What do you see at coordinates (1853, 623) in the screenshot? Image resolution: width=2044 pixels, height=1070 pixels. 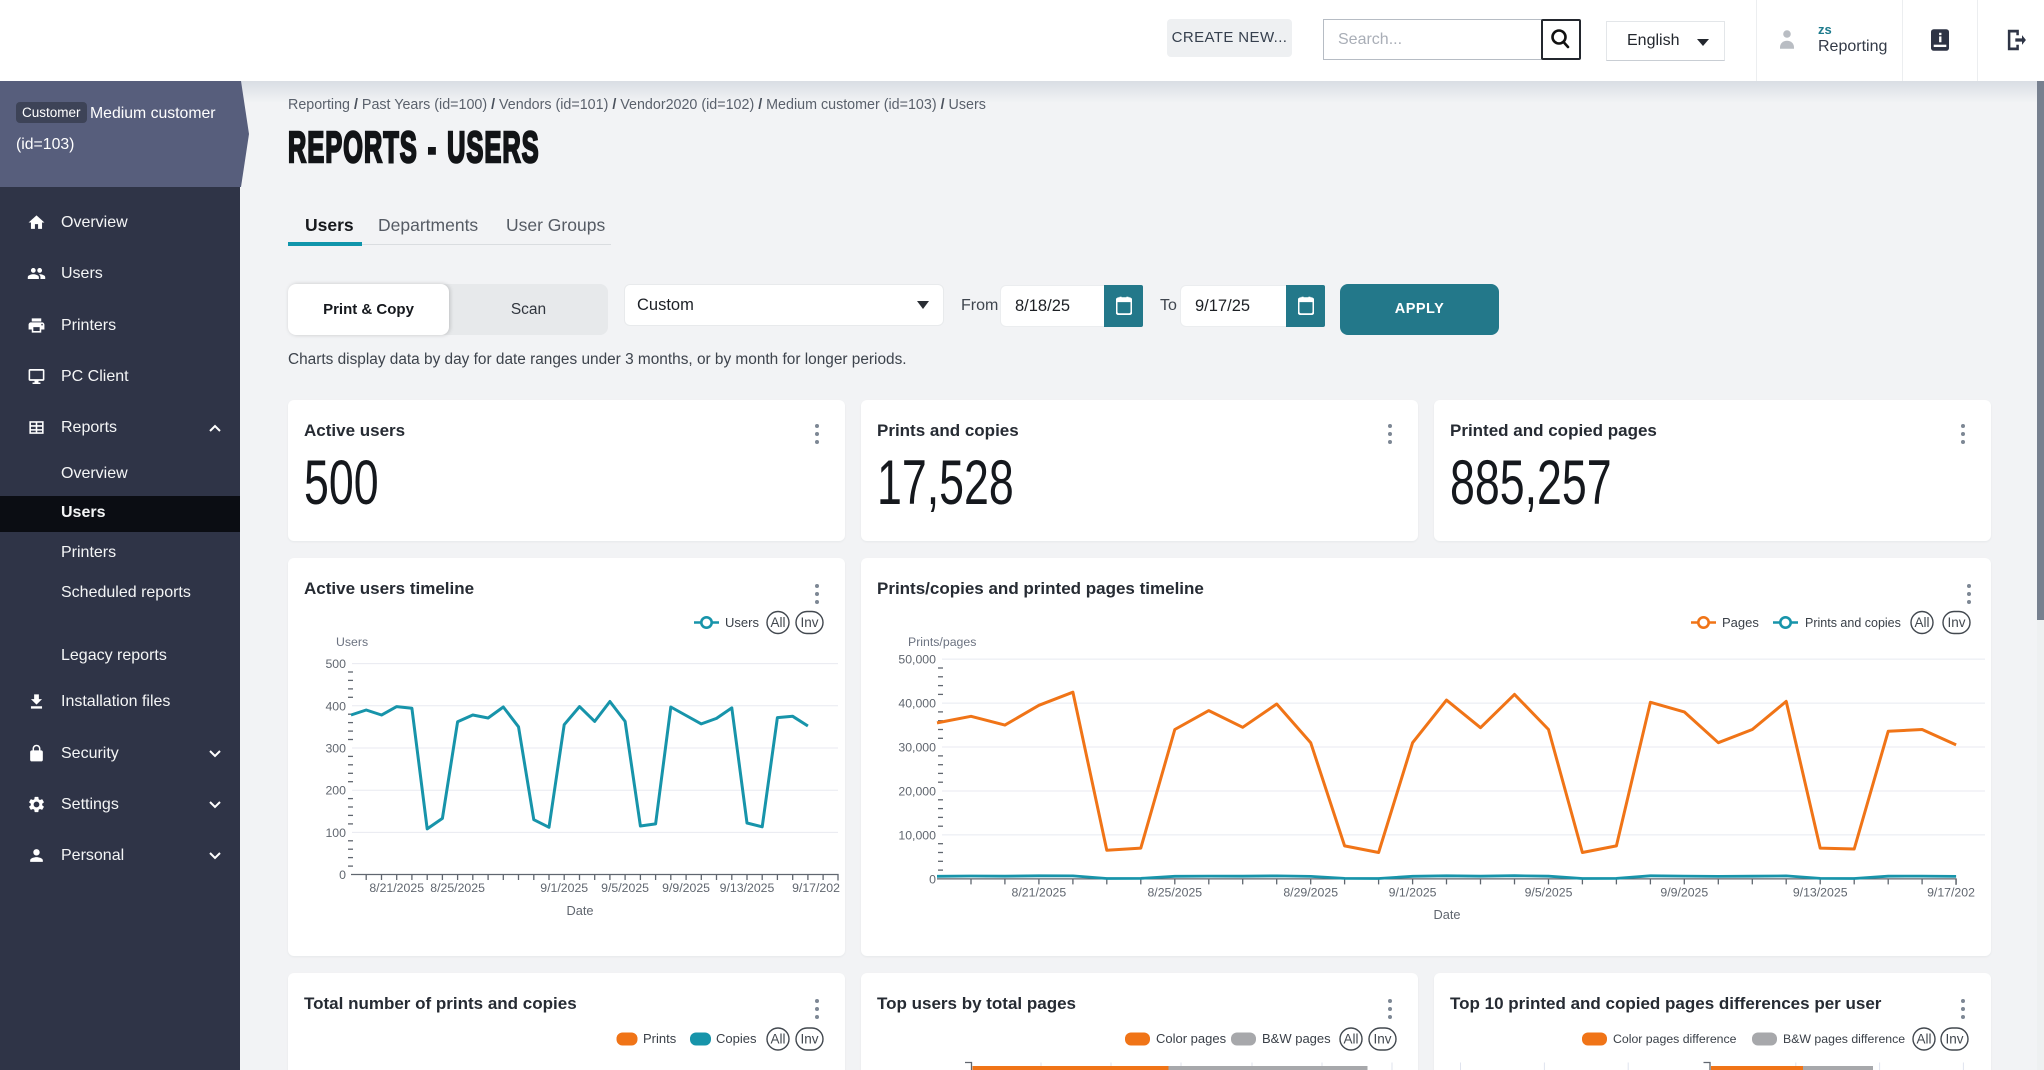 I see `svg-text: Prints and copies` at bounding box center [1853, 623].